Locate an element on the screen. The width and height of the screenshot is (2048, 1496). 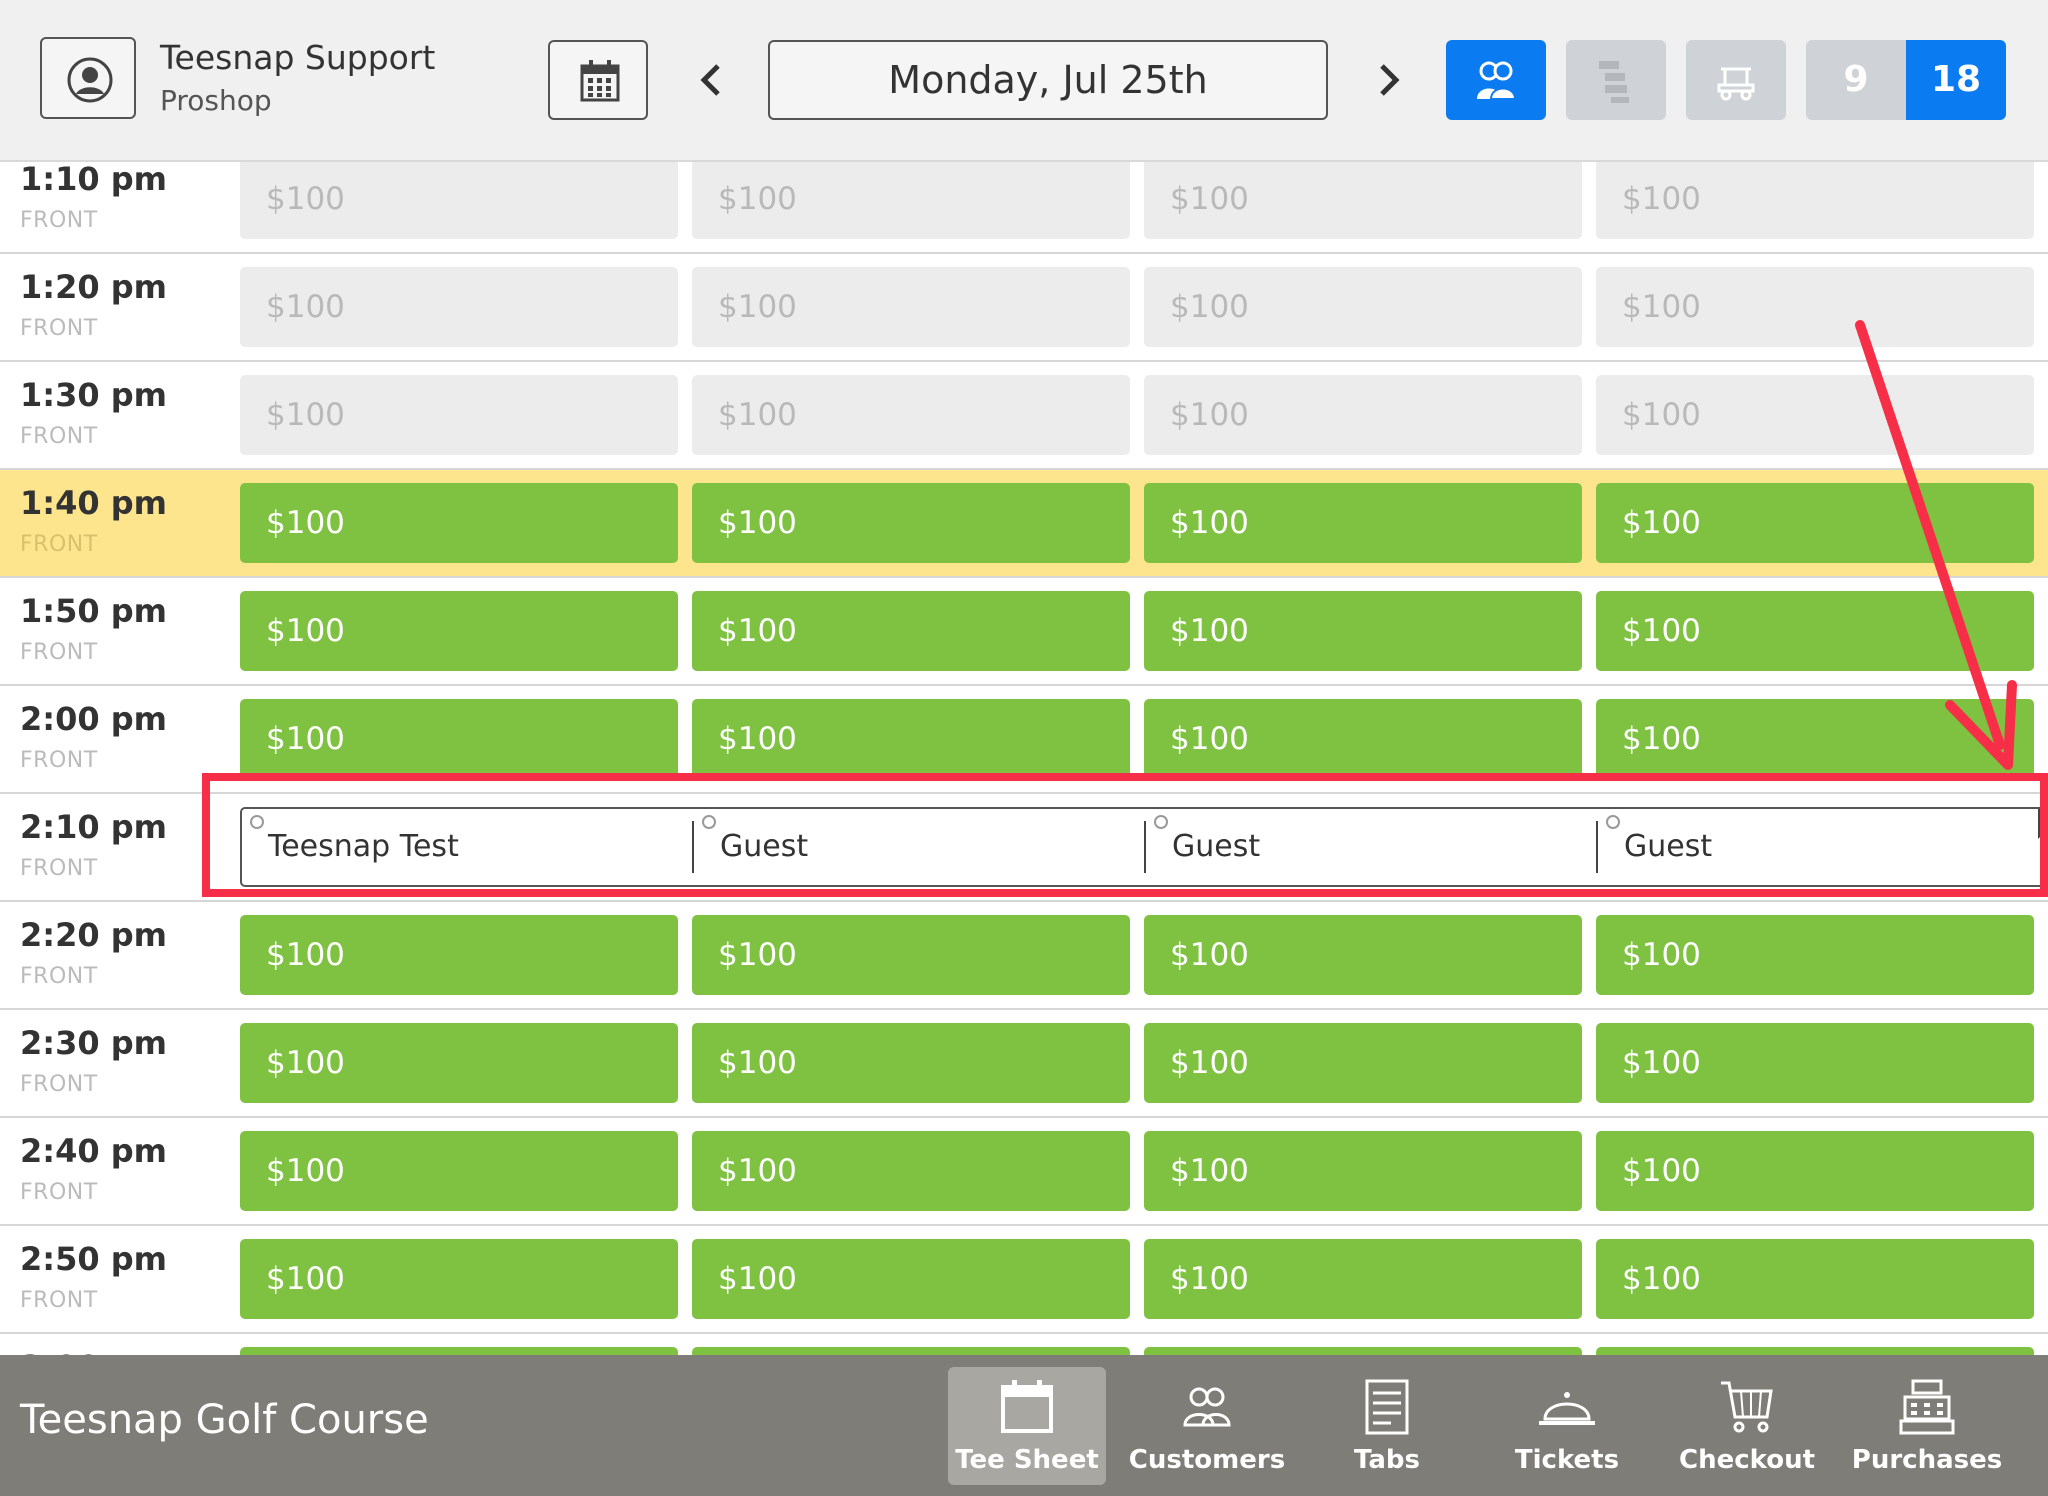
tab-label: Tee Sheet is located at coordinates (1027, 1460).